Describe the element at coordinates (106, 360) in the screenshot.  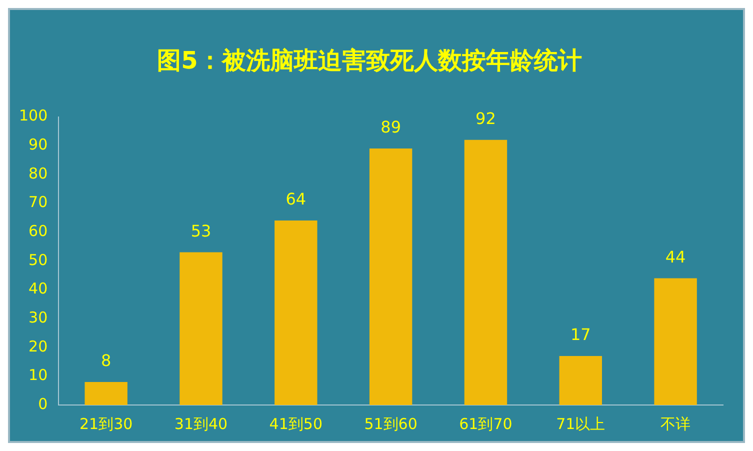
I see `data-label: 8` at that location.